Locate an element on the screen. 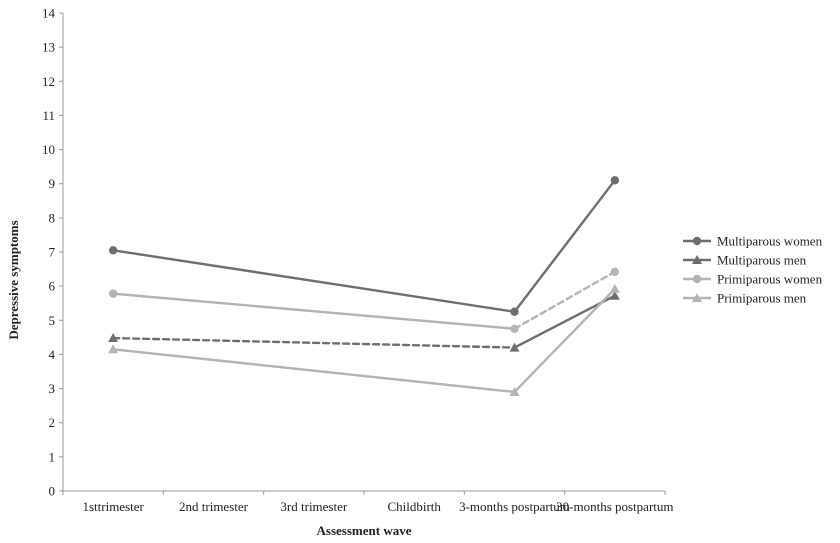 The height and width of the screenshot is (543, 840). legend-item: Primiparous men is located at coordinates (745, 298).